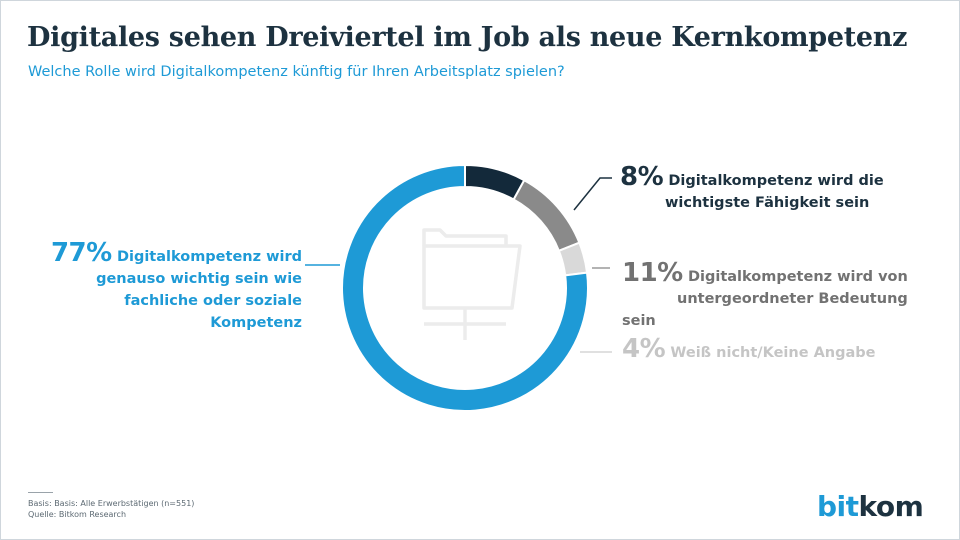 The width and height of the screenshot is (960, 540). What do you see at coordinates (797, 277) in the screenshot?
I see `label-text-line-1: Digitalkompetenz wird von` at bounding box center [797, 277].